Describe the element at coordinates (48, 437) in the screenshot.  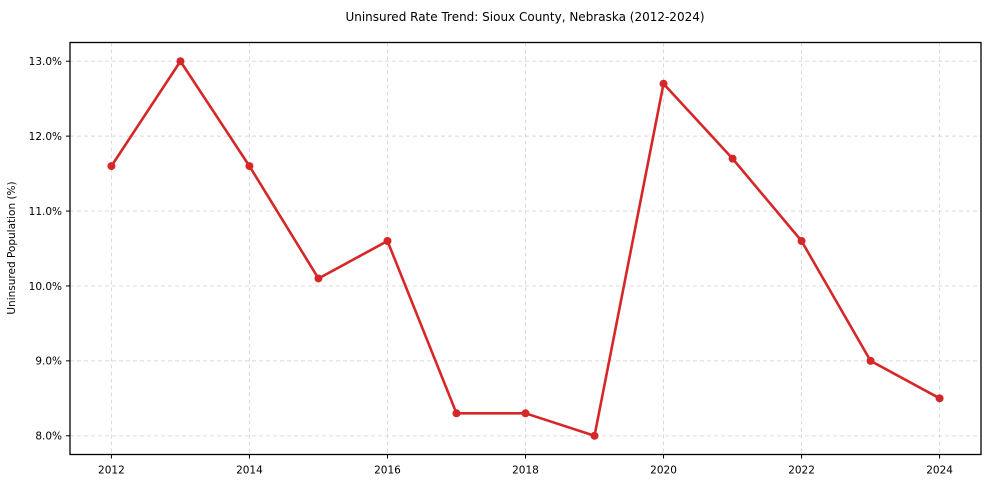
I see `y-tick-label: 8.0%` at that location.